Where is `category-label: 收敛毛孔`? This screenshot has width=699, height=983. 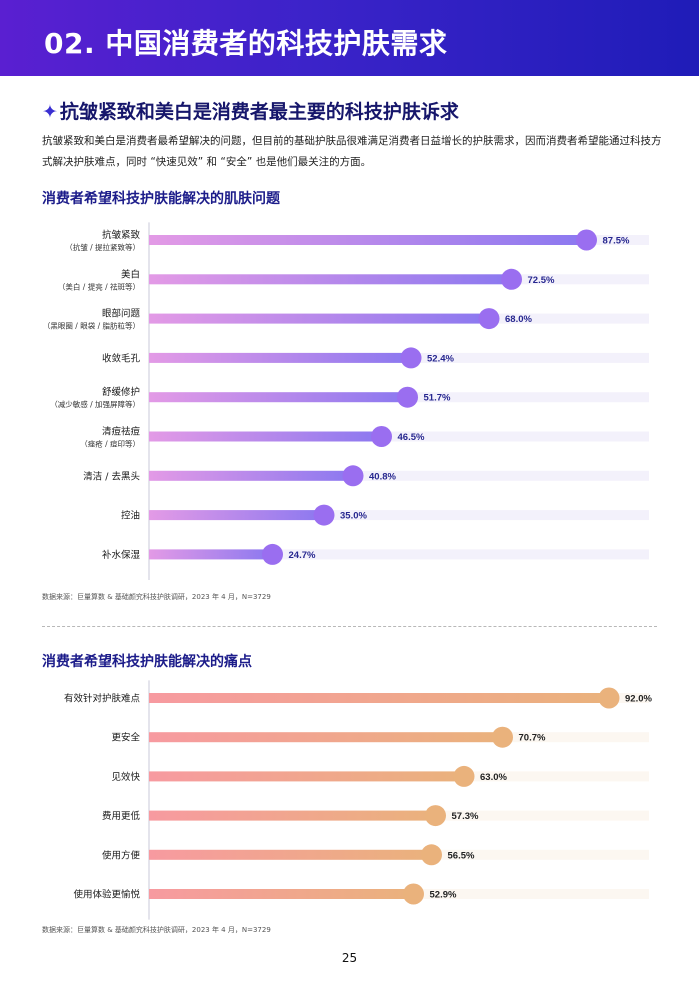
category-label: 收敛毛孔 is located at coordinates (121, 358).